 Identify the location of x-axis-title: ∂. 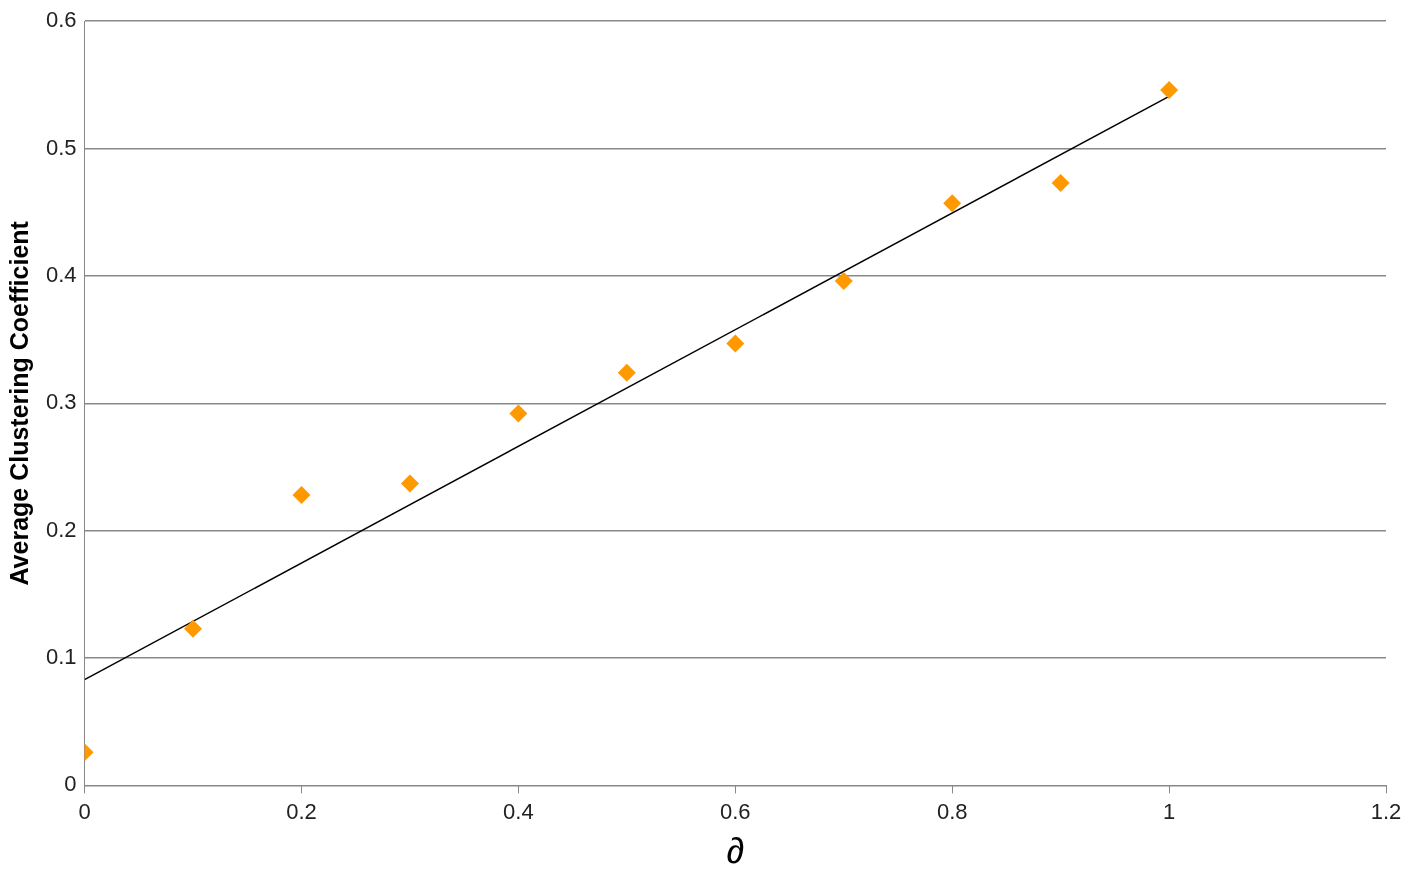
(735, 851).